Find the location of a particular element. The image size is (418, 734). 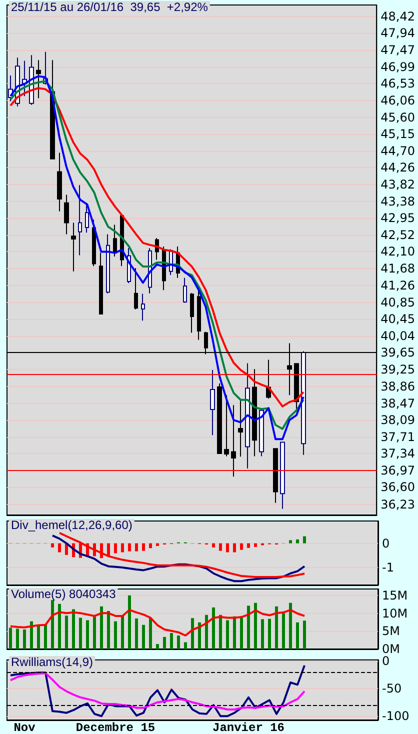

chart-title: Volume(5) 8040343 is located at coordinates (63, 594).